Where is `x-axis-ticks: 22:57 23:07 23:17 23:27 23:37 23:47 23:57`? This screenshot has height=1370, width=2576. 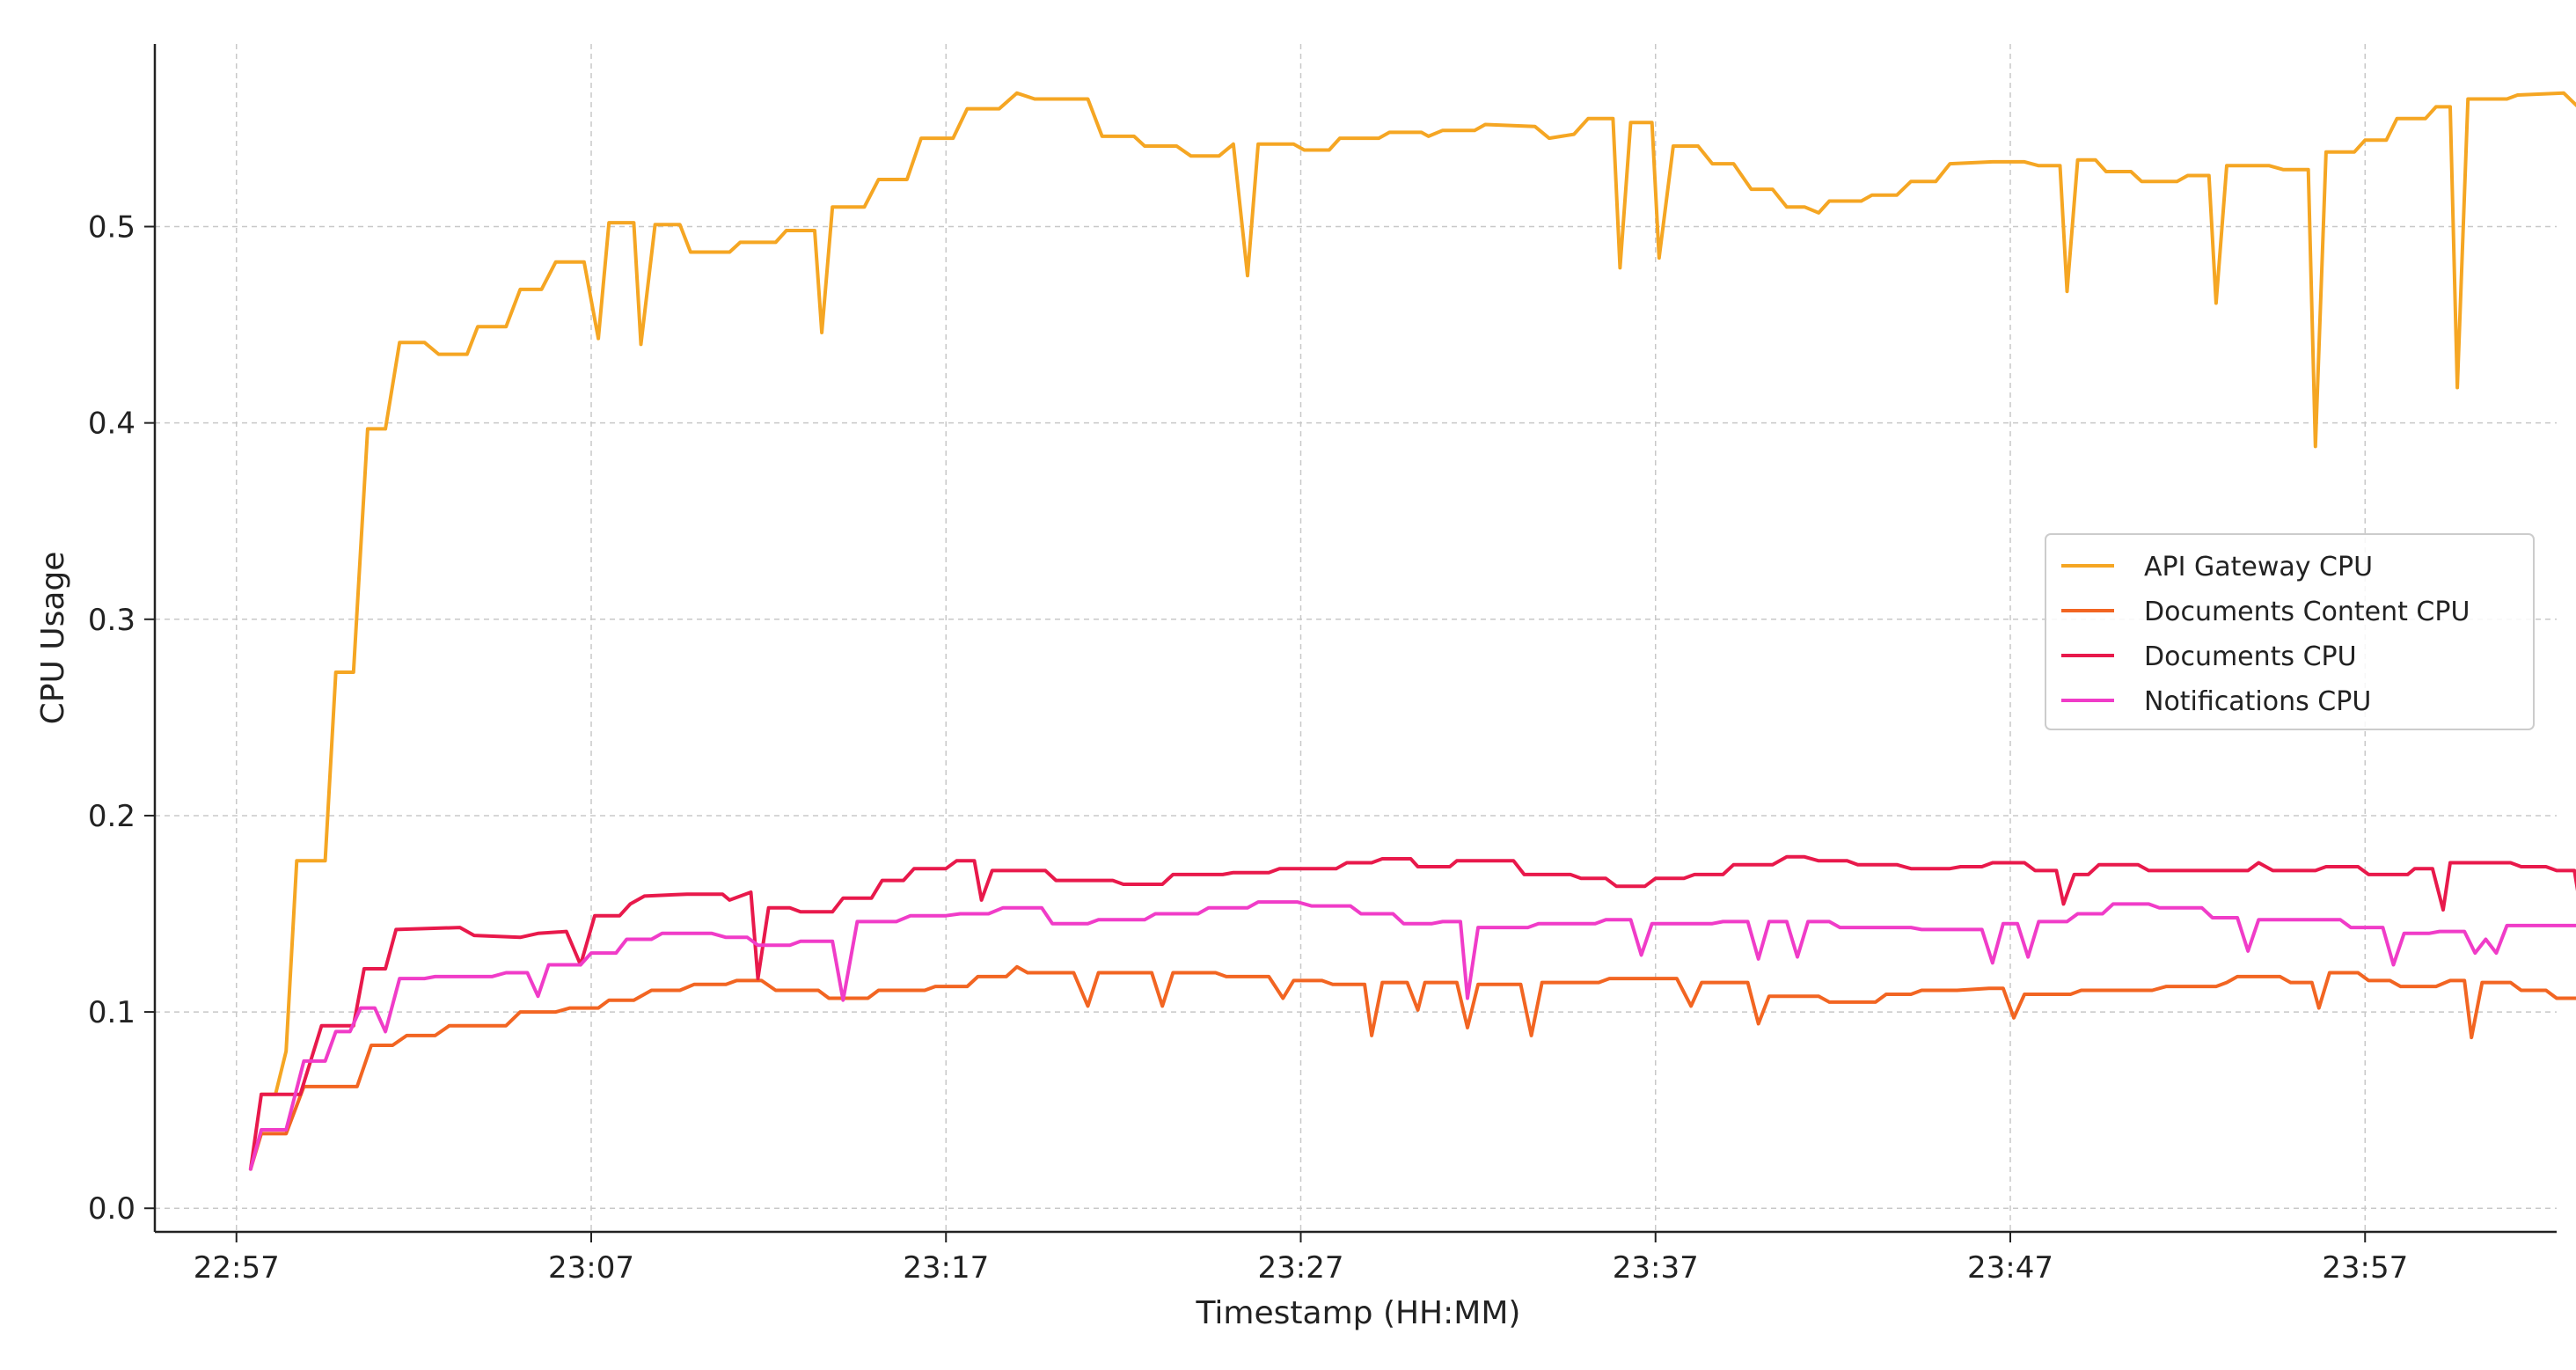
x-axis-ticks: 22:57 23:07 23:17 23:27 23:37 23:47 23:57 is located at coordinates (1301, 1259).